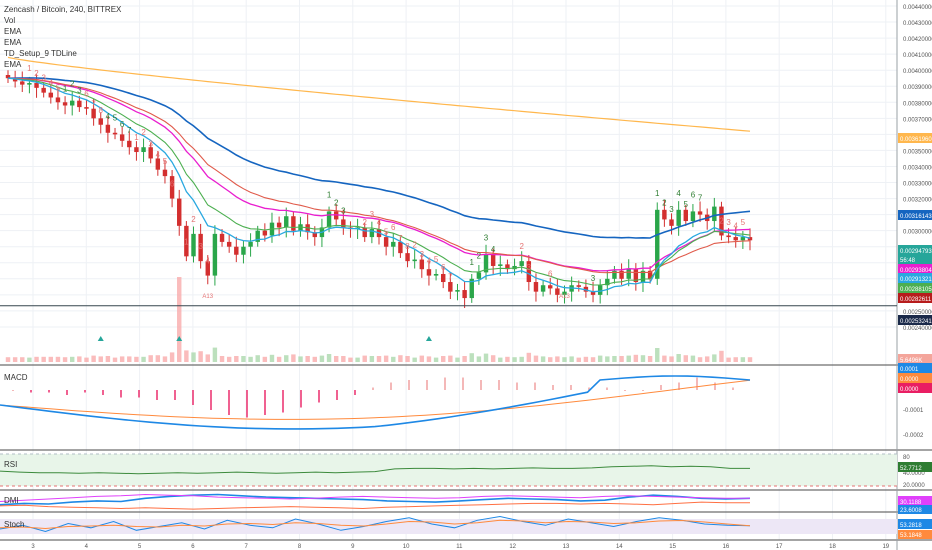 The width and height of the screenshot is (932, 550). Describe the element at coordinates (375, 402) in the screenshot. I see `macd-pane` at that location.